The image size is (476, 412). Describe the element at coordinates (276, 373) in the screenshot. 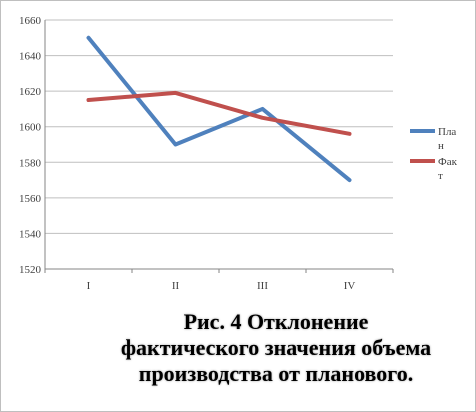

I see `caption-line-3: производства от планового.` at that location.